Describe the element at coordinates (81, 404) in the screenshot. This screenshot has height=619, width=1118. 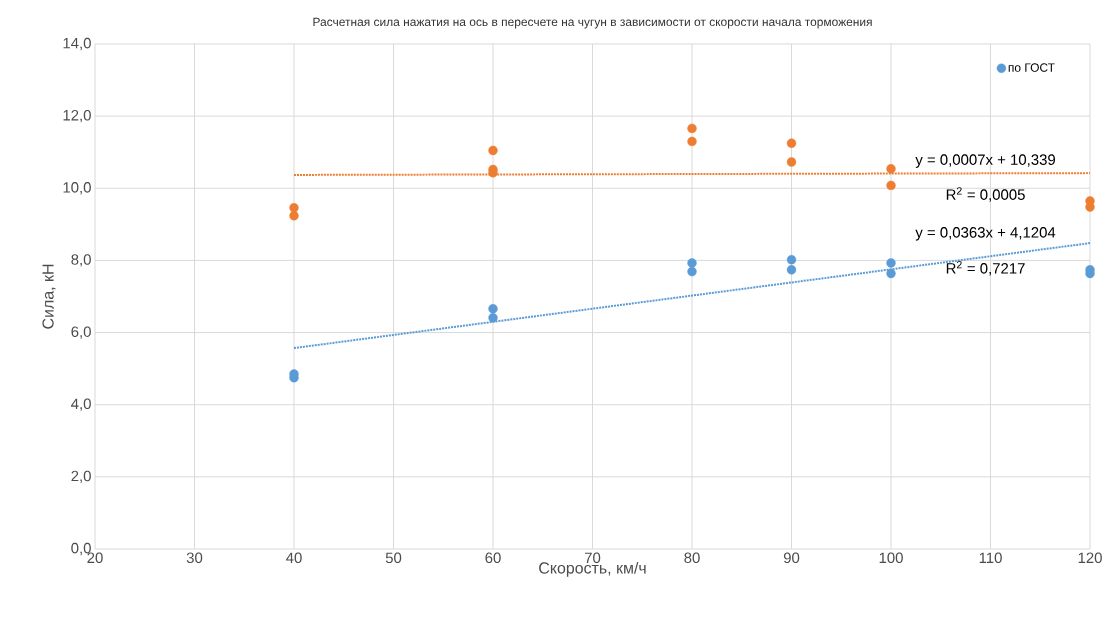
I see `y-tick-label: 4,0` at that location.